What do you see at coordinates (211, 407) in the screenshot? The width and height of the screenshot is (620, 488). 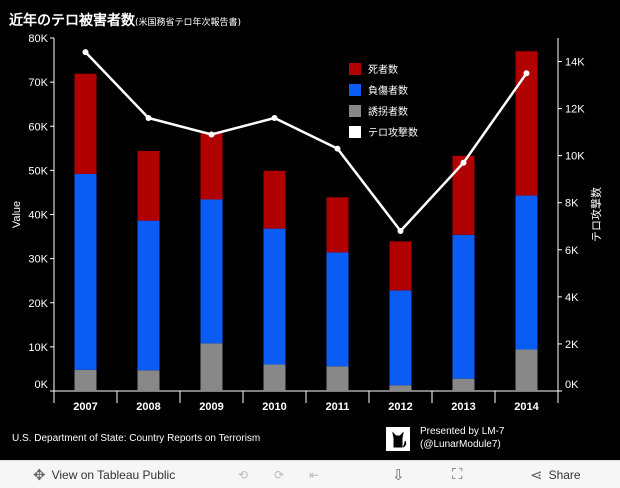 I see `x-tick-label: 2009` at bounding box center [211, 407].